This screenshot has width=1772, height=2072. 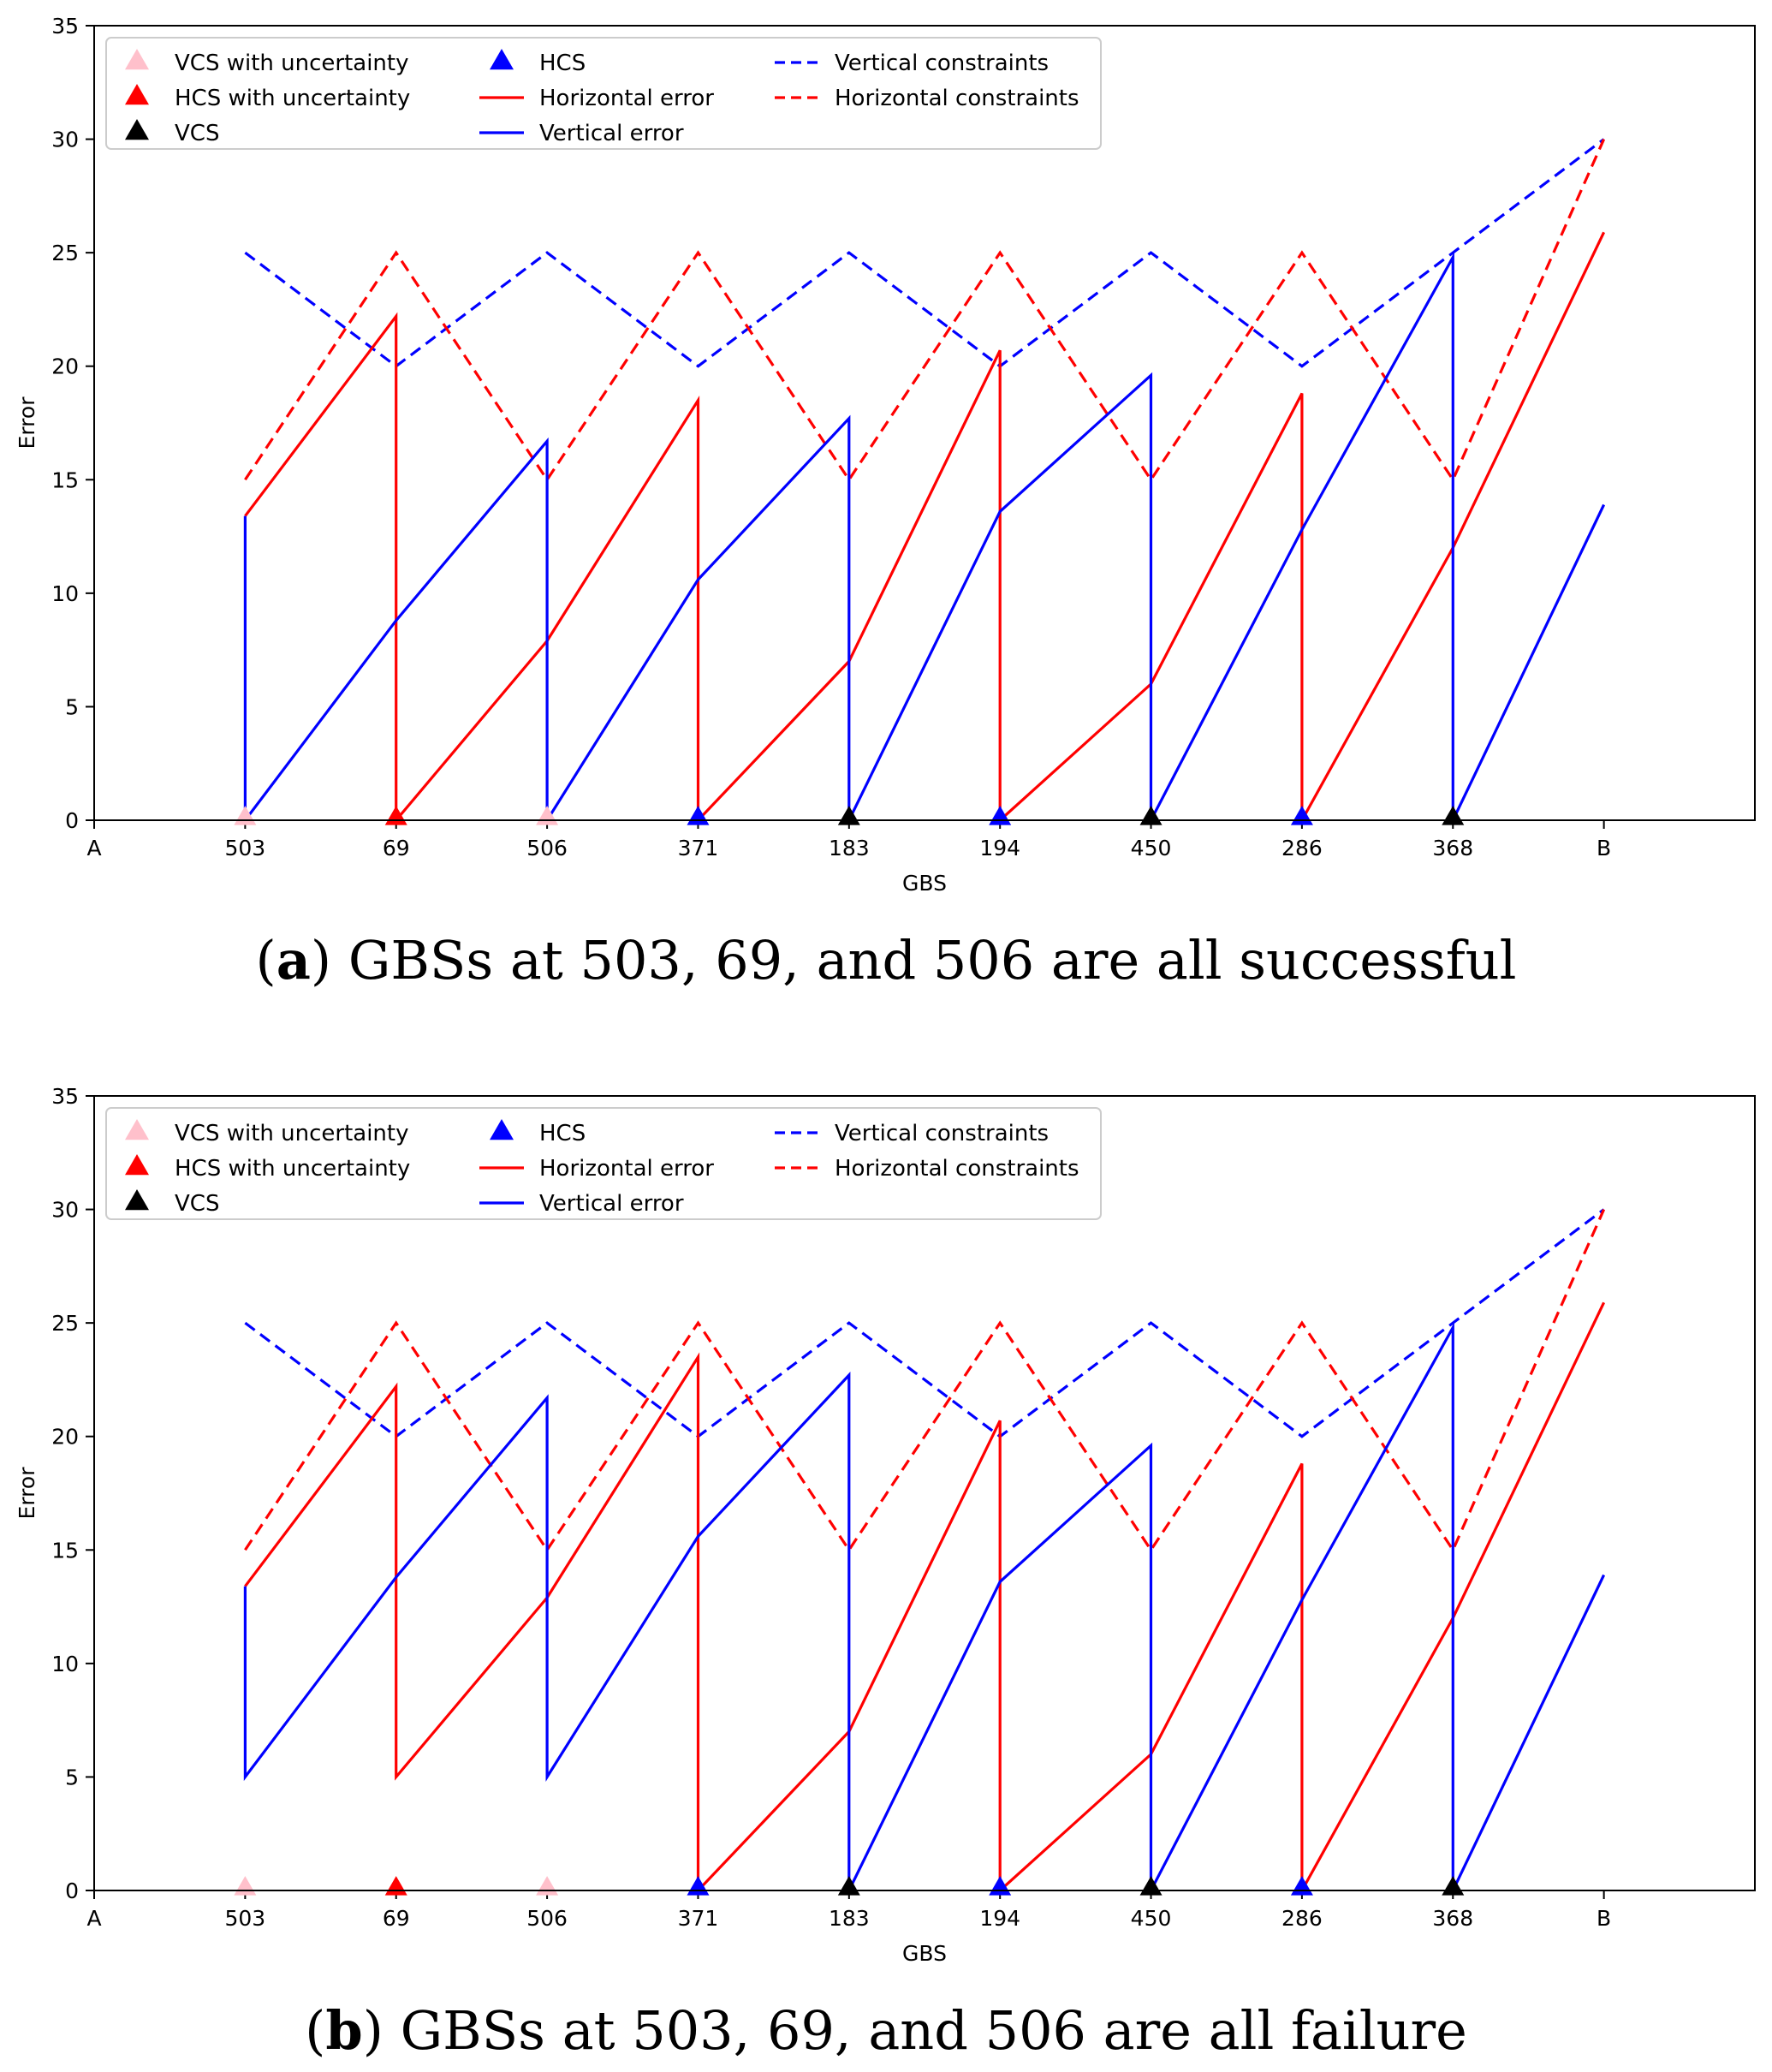 What do you see at coordinates (294, 960) in the screenshot?
I see `caption-a-label: a` at bounding box center [294, 960].